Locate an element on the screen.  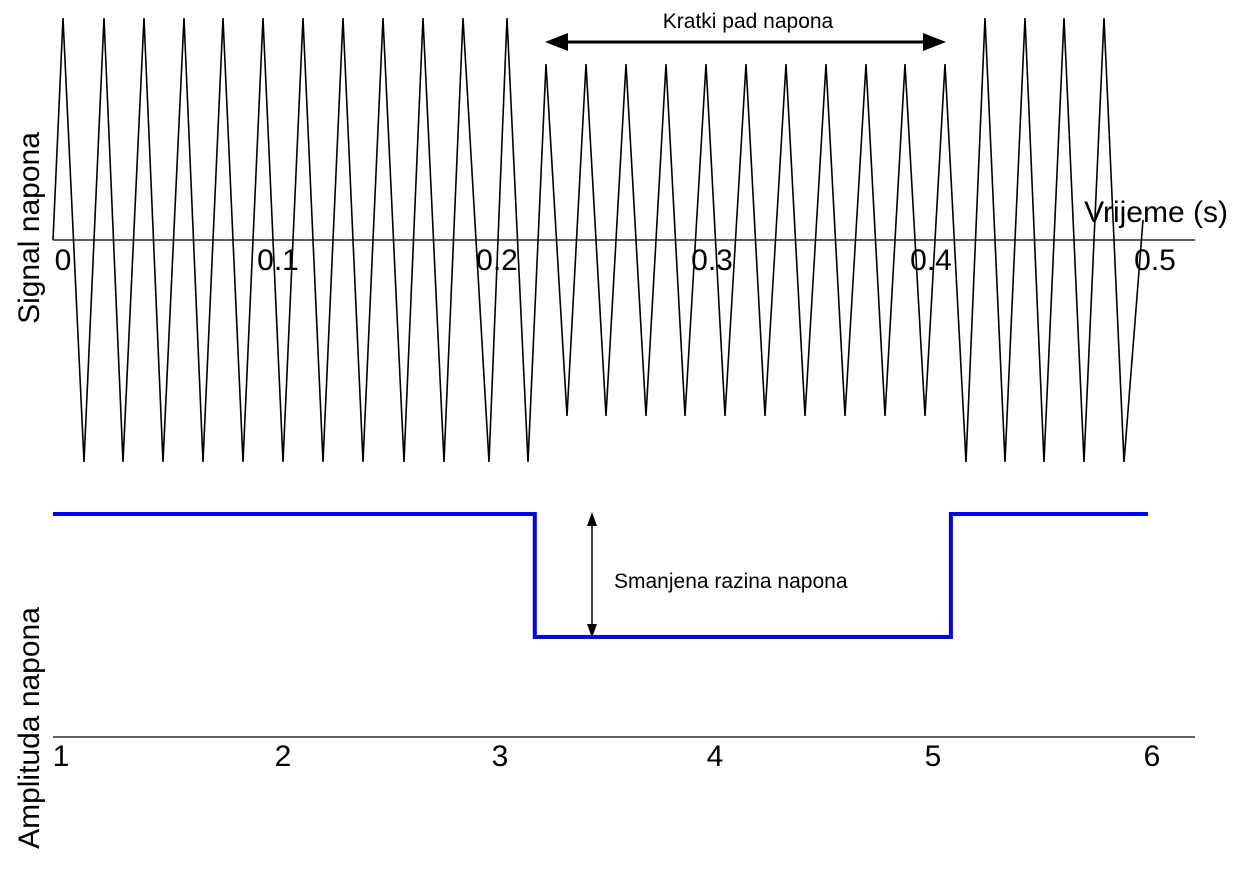
short-sag-label: Kratki pad napona is located at coordinates (748, 21).